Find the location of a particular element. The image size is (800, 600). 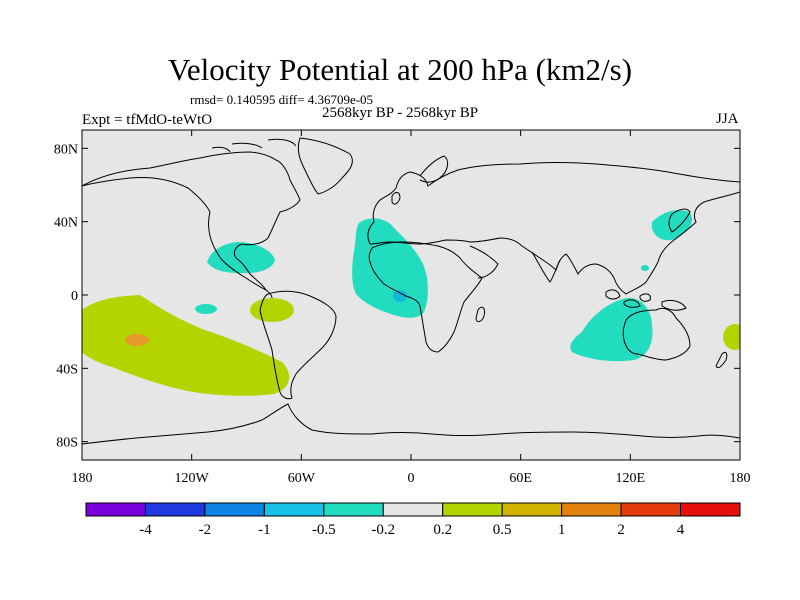

season-label: JJA is located at coordinates (727, 119).